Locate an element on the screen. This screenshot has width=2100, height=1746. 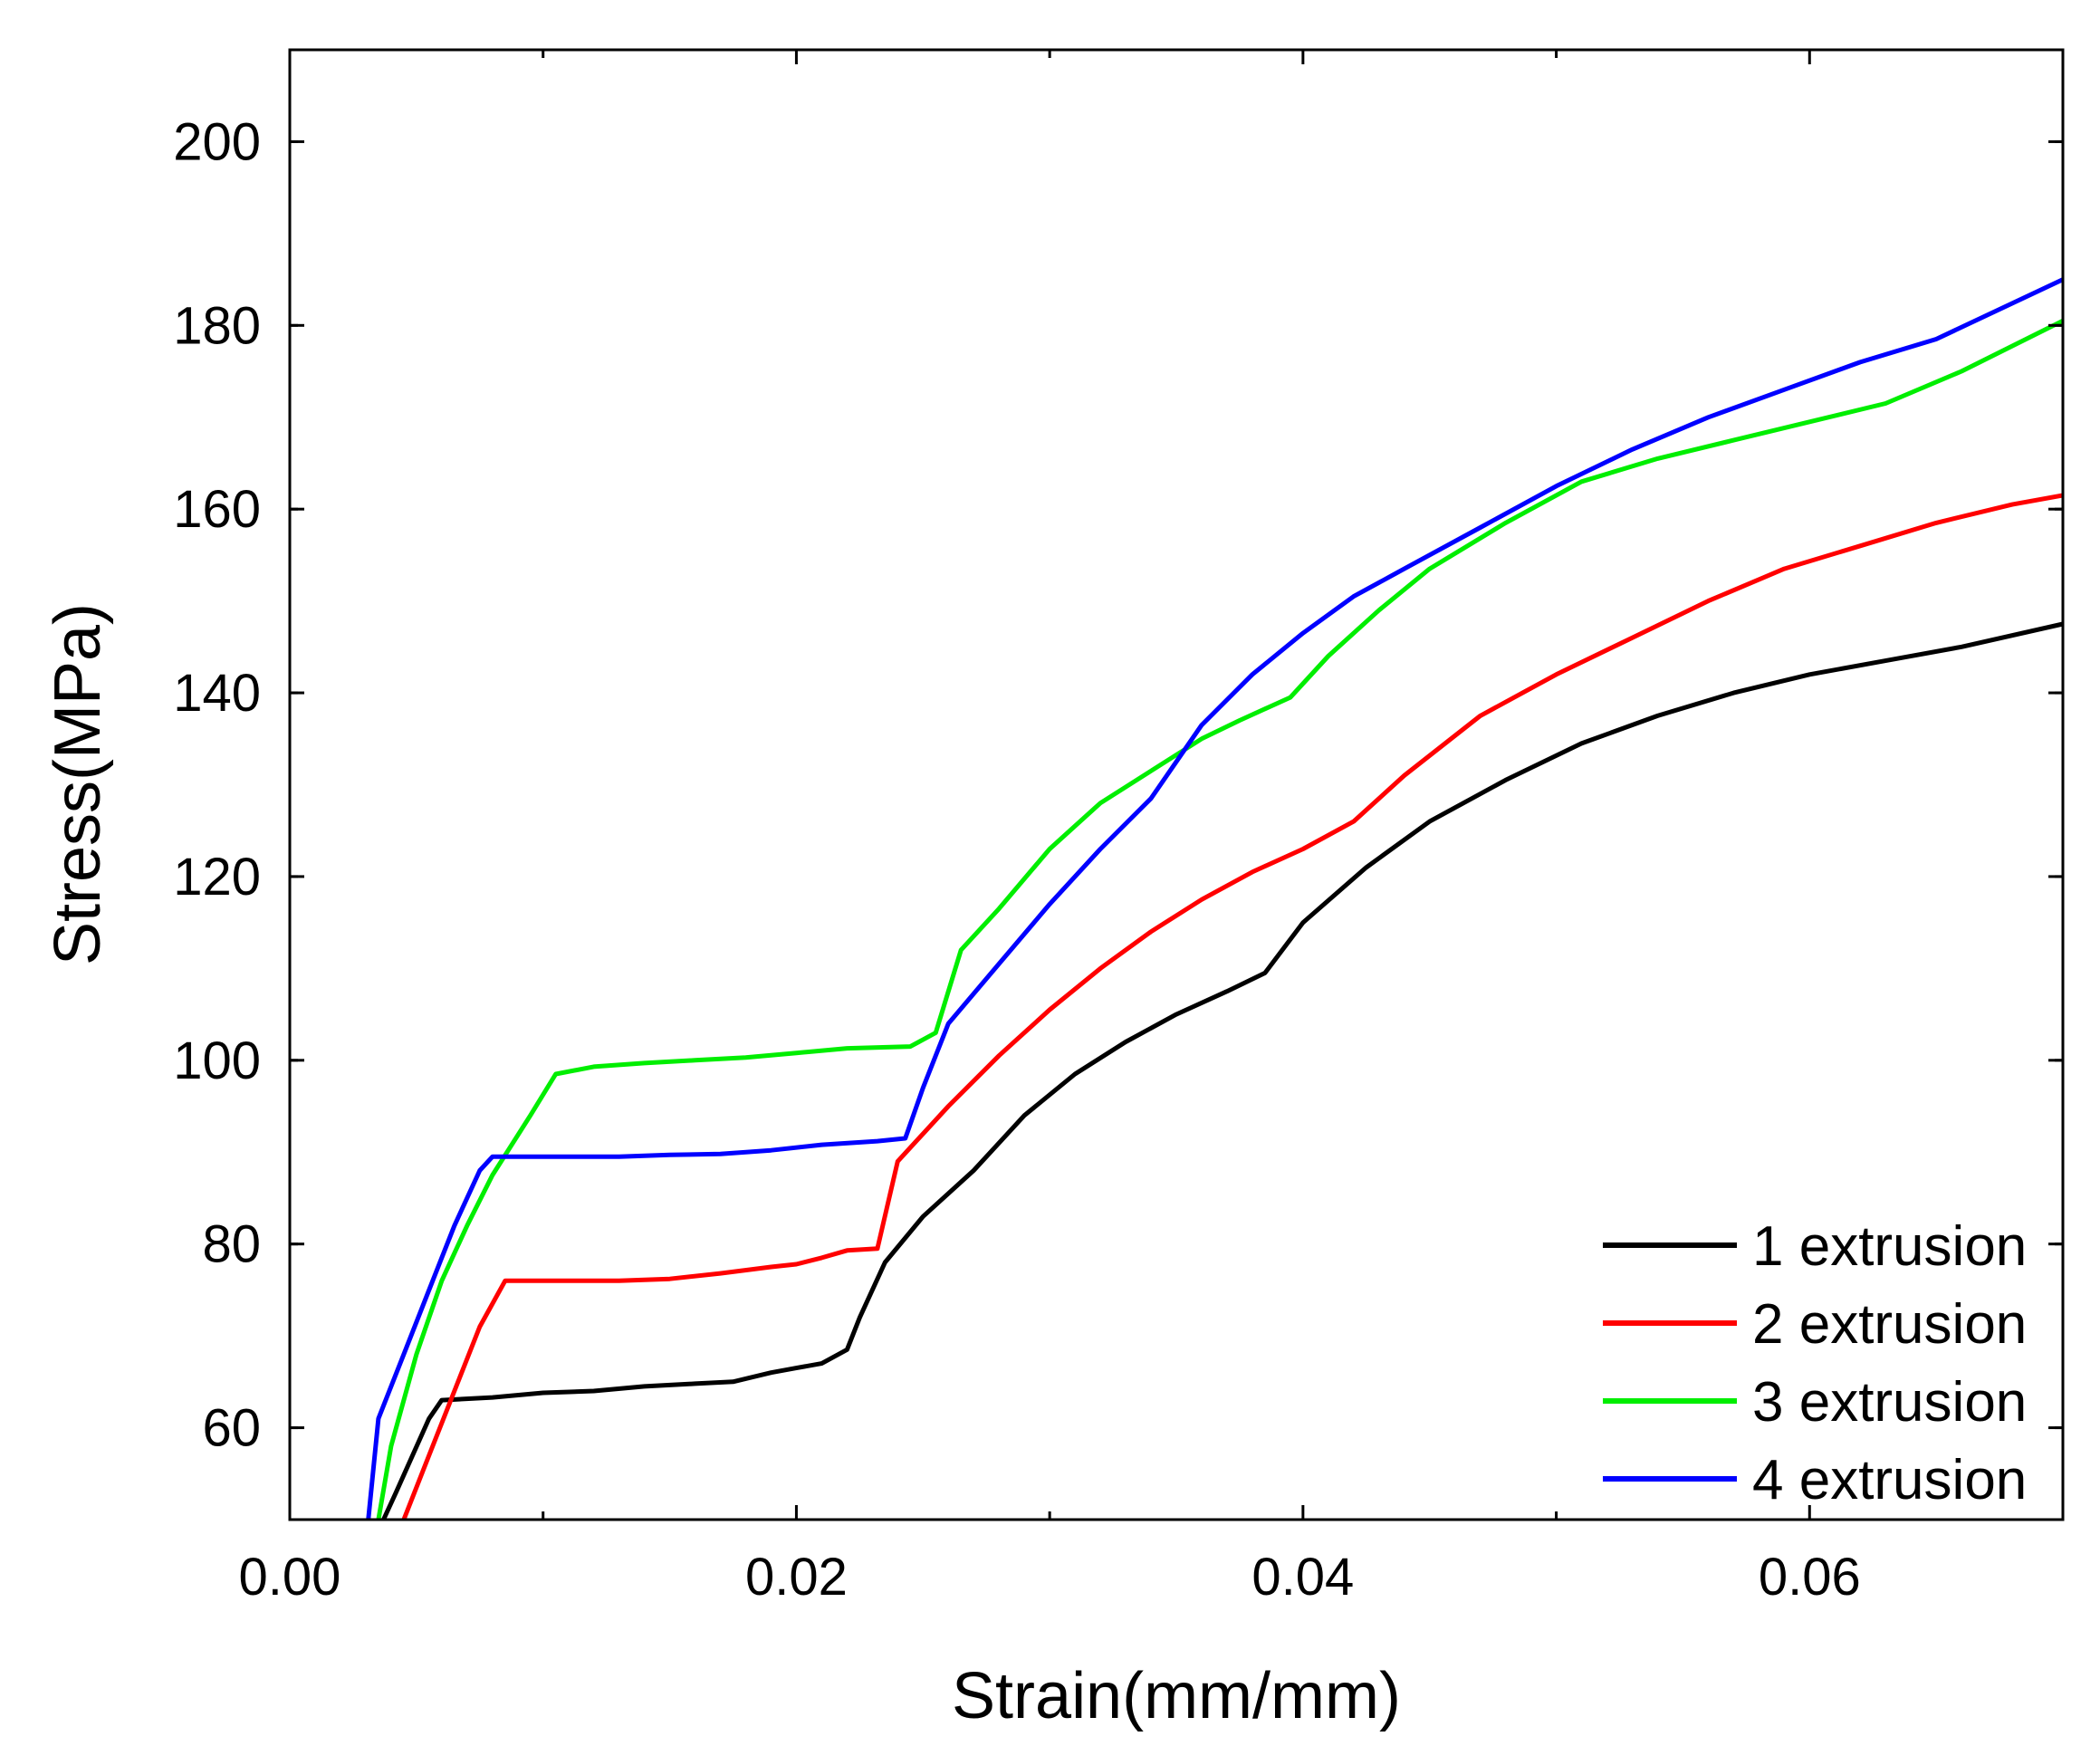
legend-label-3: 3 extrusion is located at coordinates (1889, 1403).